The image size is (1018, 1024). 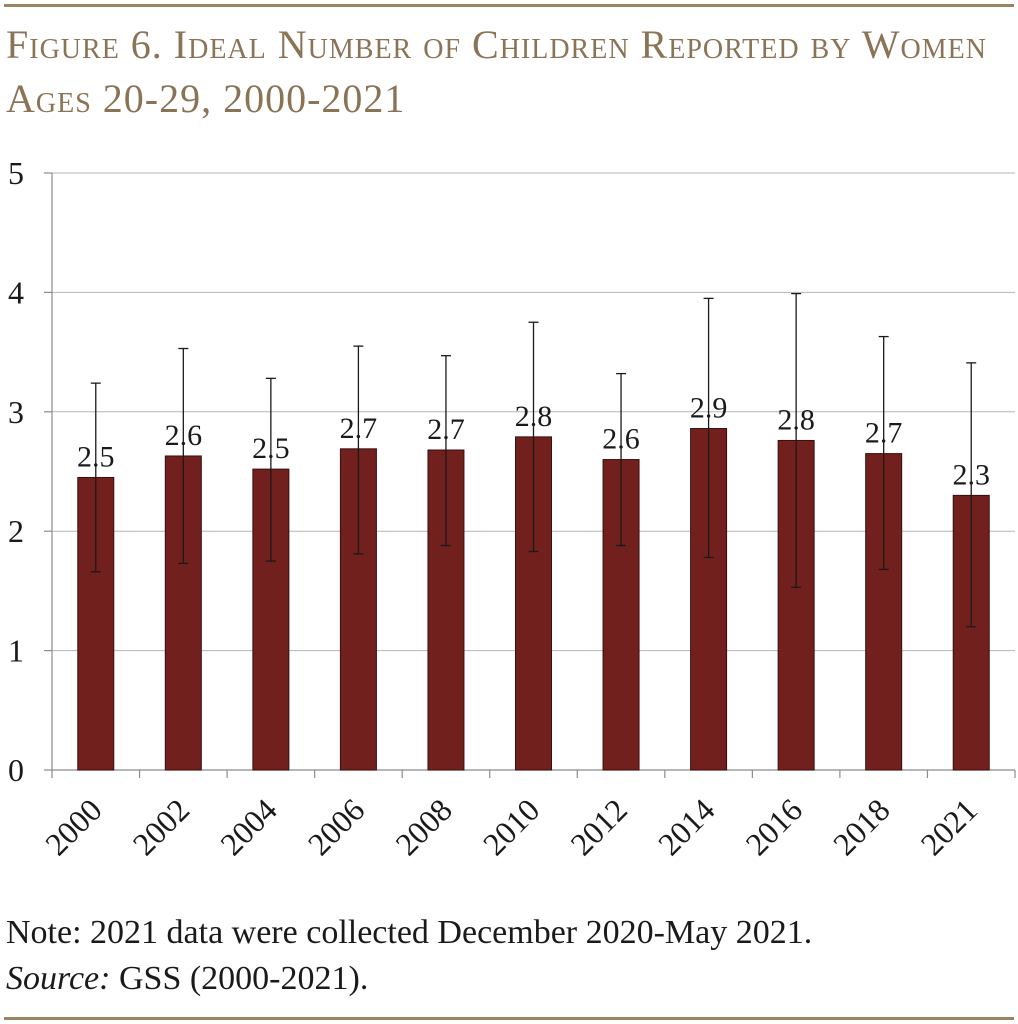 What do you see at coordinates (598, 826) in the screenshot?
I see `x-tick-label: 2012` at bounding box center [598, 826].